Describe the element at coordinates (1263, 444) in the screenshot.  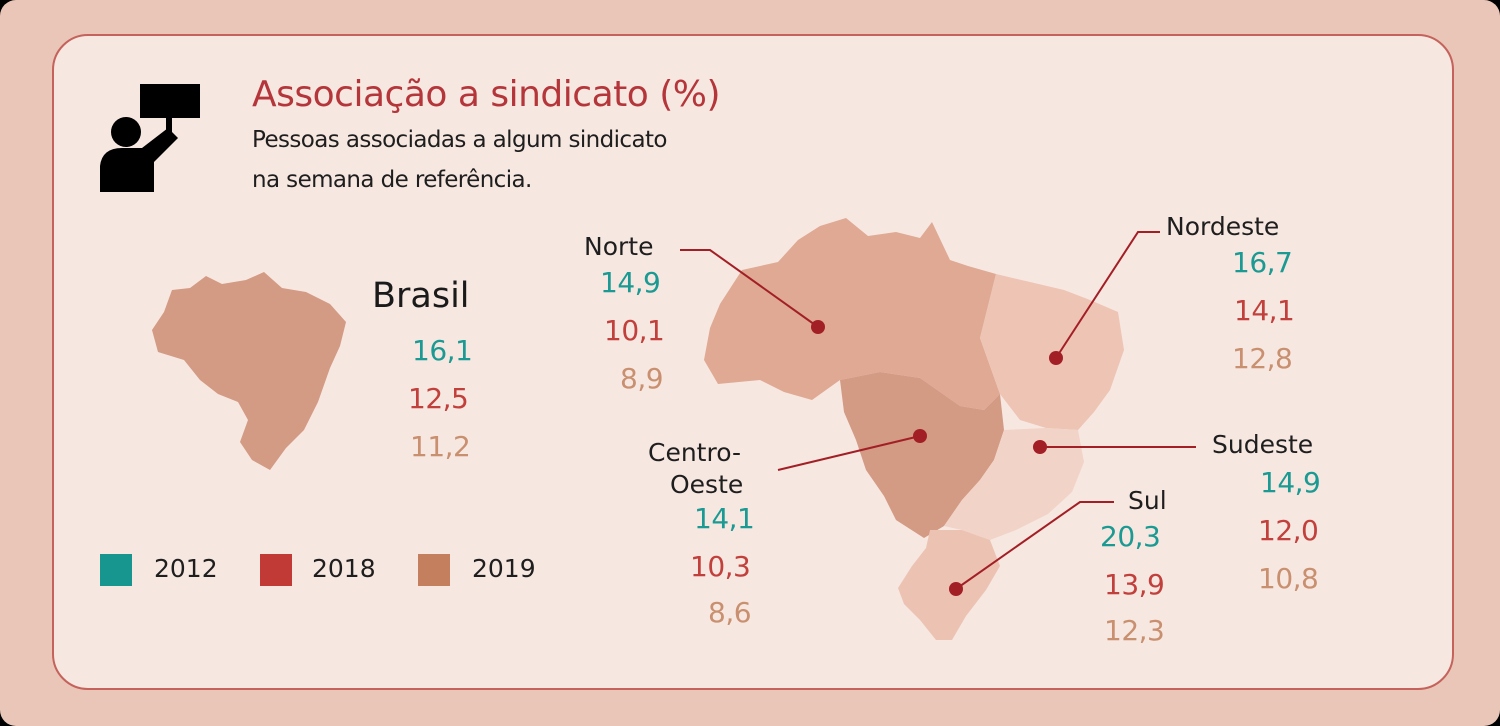
I see `region-sudeste-label: Sudeste` at that location.